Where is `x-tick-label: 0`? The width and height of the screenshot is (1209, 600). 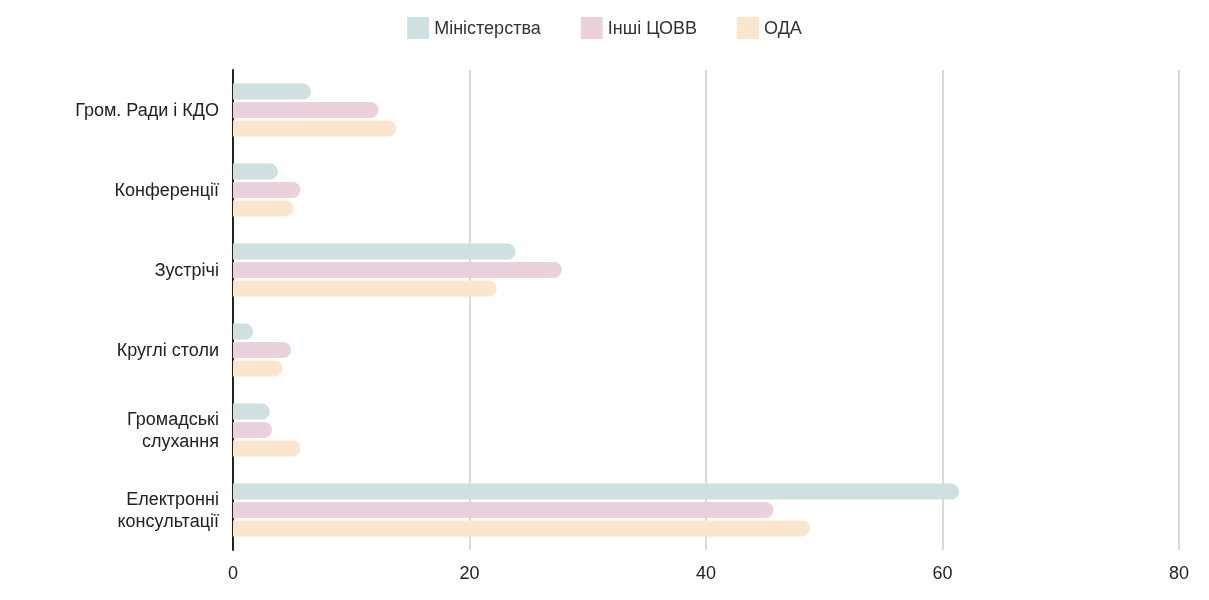
x-tick-label: 0 is located at coordinates (233, 573).